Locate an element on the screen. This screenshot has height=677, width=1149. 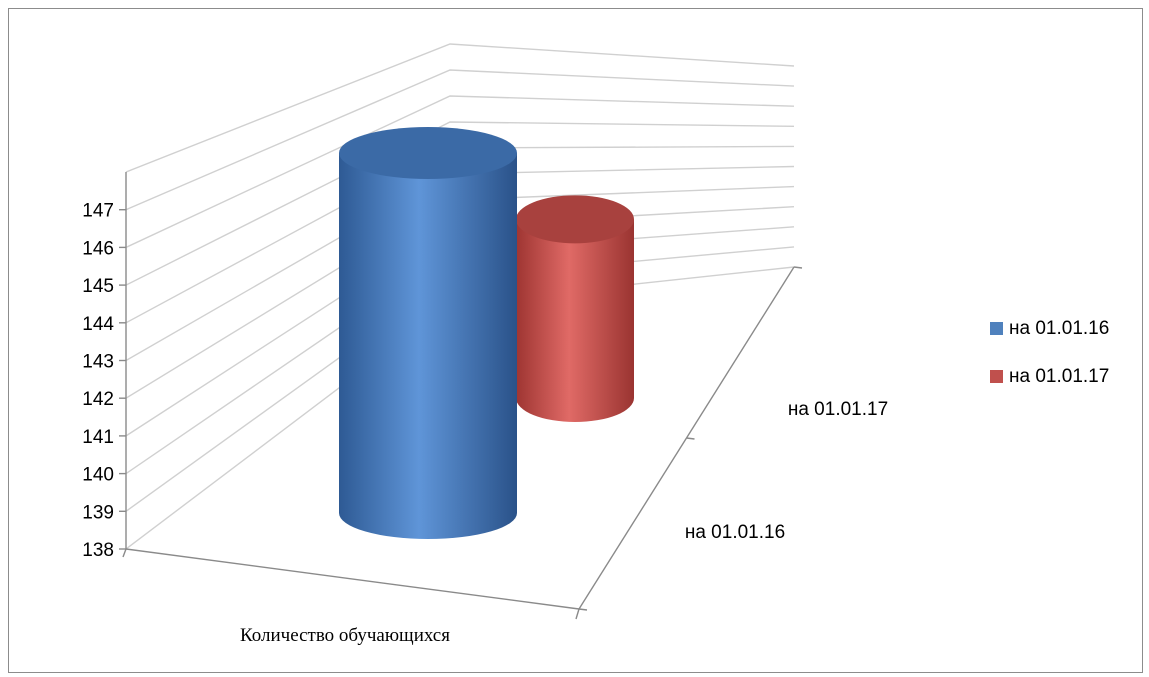
y-tick-label: 142 is located at coordinates (98, 399).